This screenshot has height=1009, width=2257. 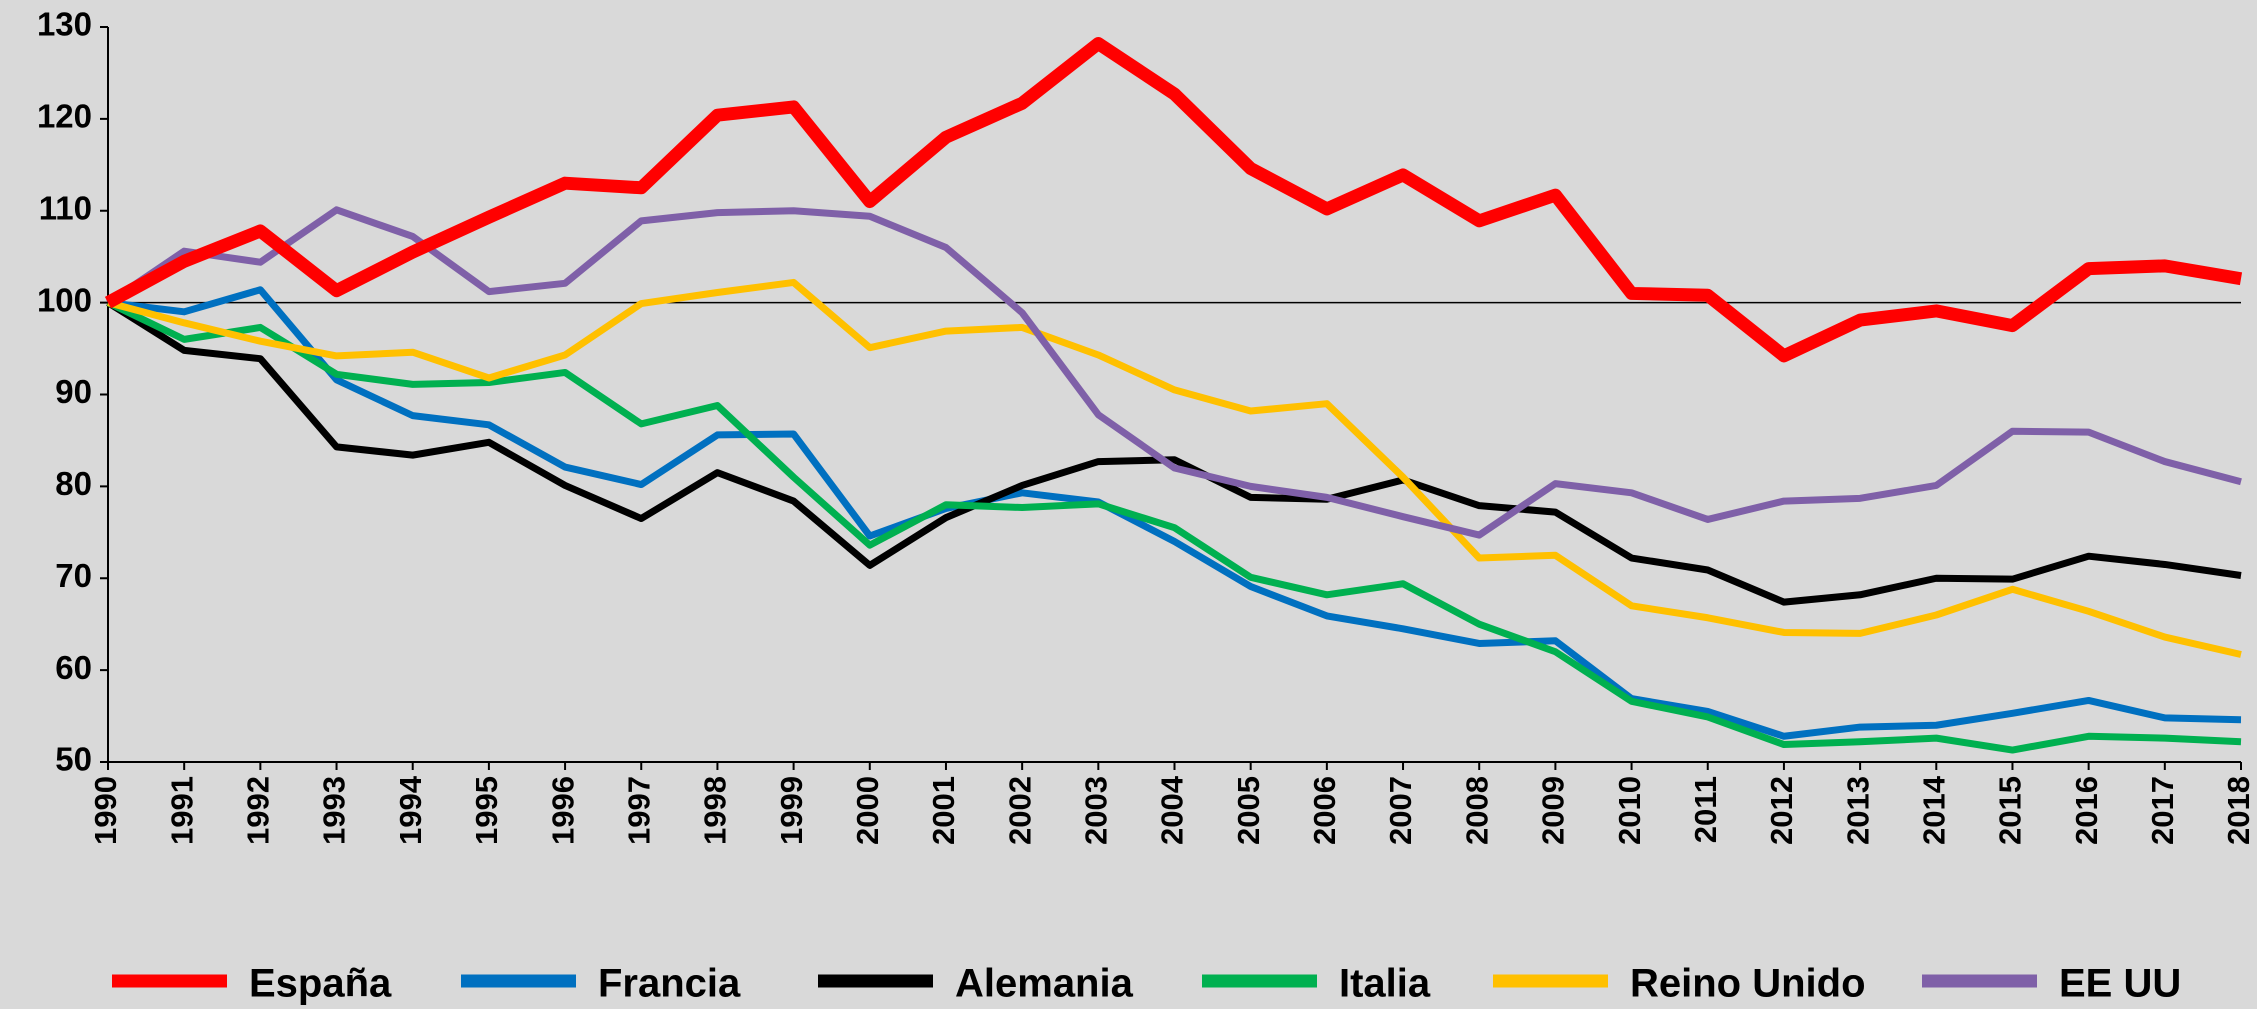 I want to click on x-tick-label: 2011, so click(x=1705, y=809).